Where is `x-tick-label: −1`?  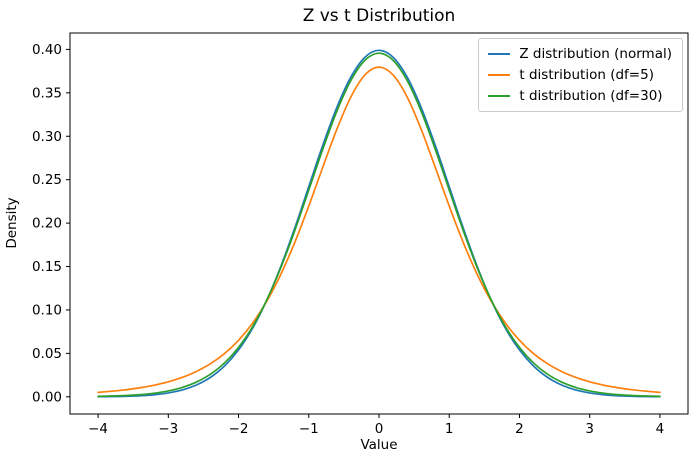 x-tick-label: −1 is located at coordinates (309, 429).